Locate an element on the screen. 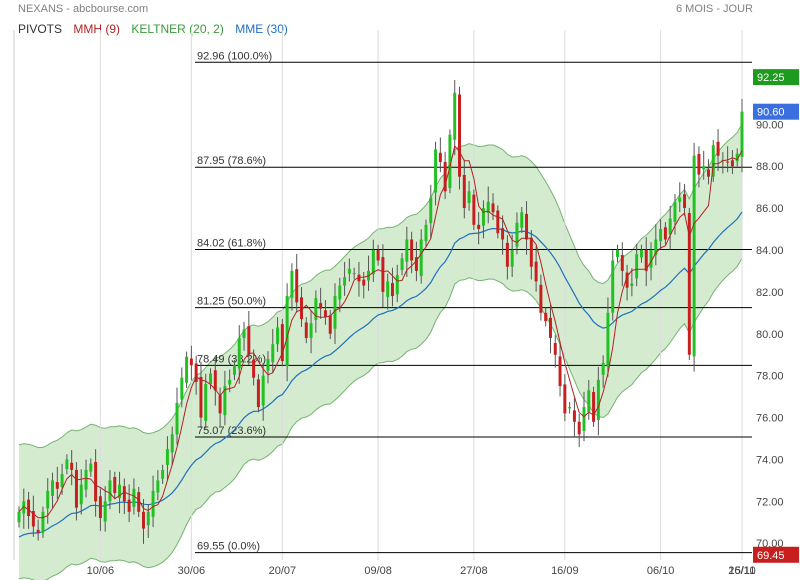 Image resolution: width=800 pixels, height=580 pixels. fib-label-4: 78.49 (38.2%) is located at coordinates (231, 359).